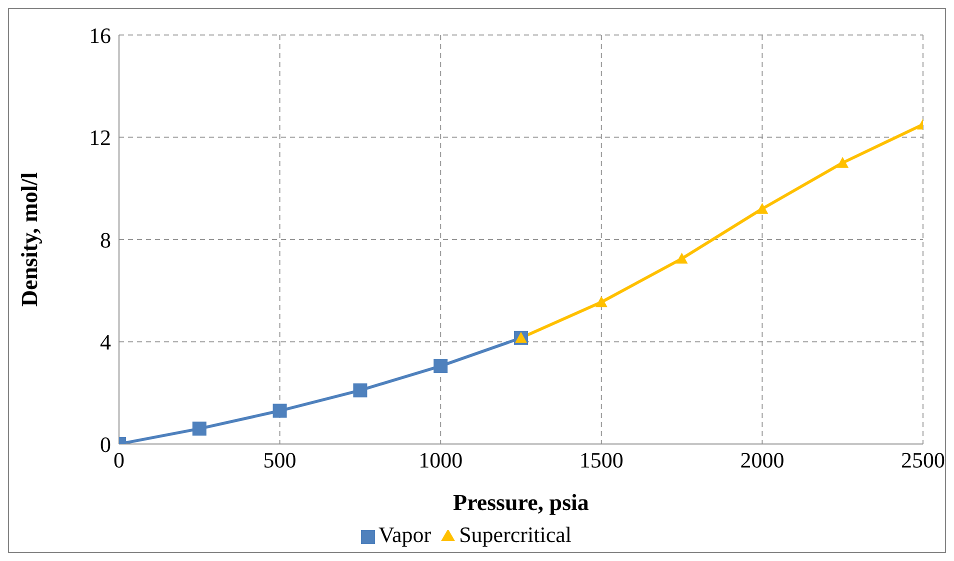 The height and width of the screenshot is (561, 954). I want to click on x-axis-title: Pressure, psia, so click(521, 502).